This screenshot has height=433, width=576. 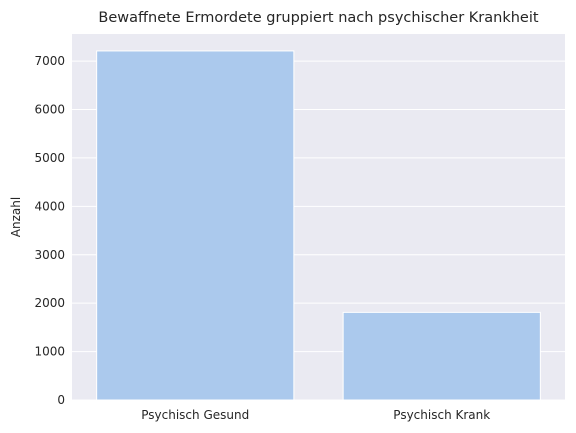 I want to click on y-tick-label: 6000, so click(x=49, y=110).